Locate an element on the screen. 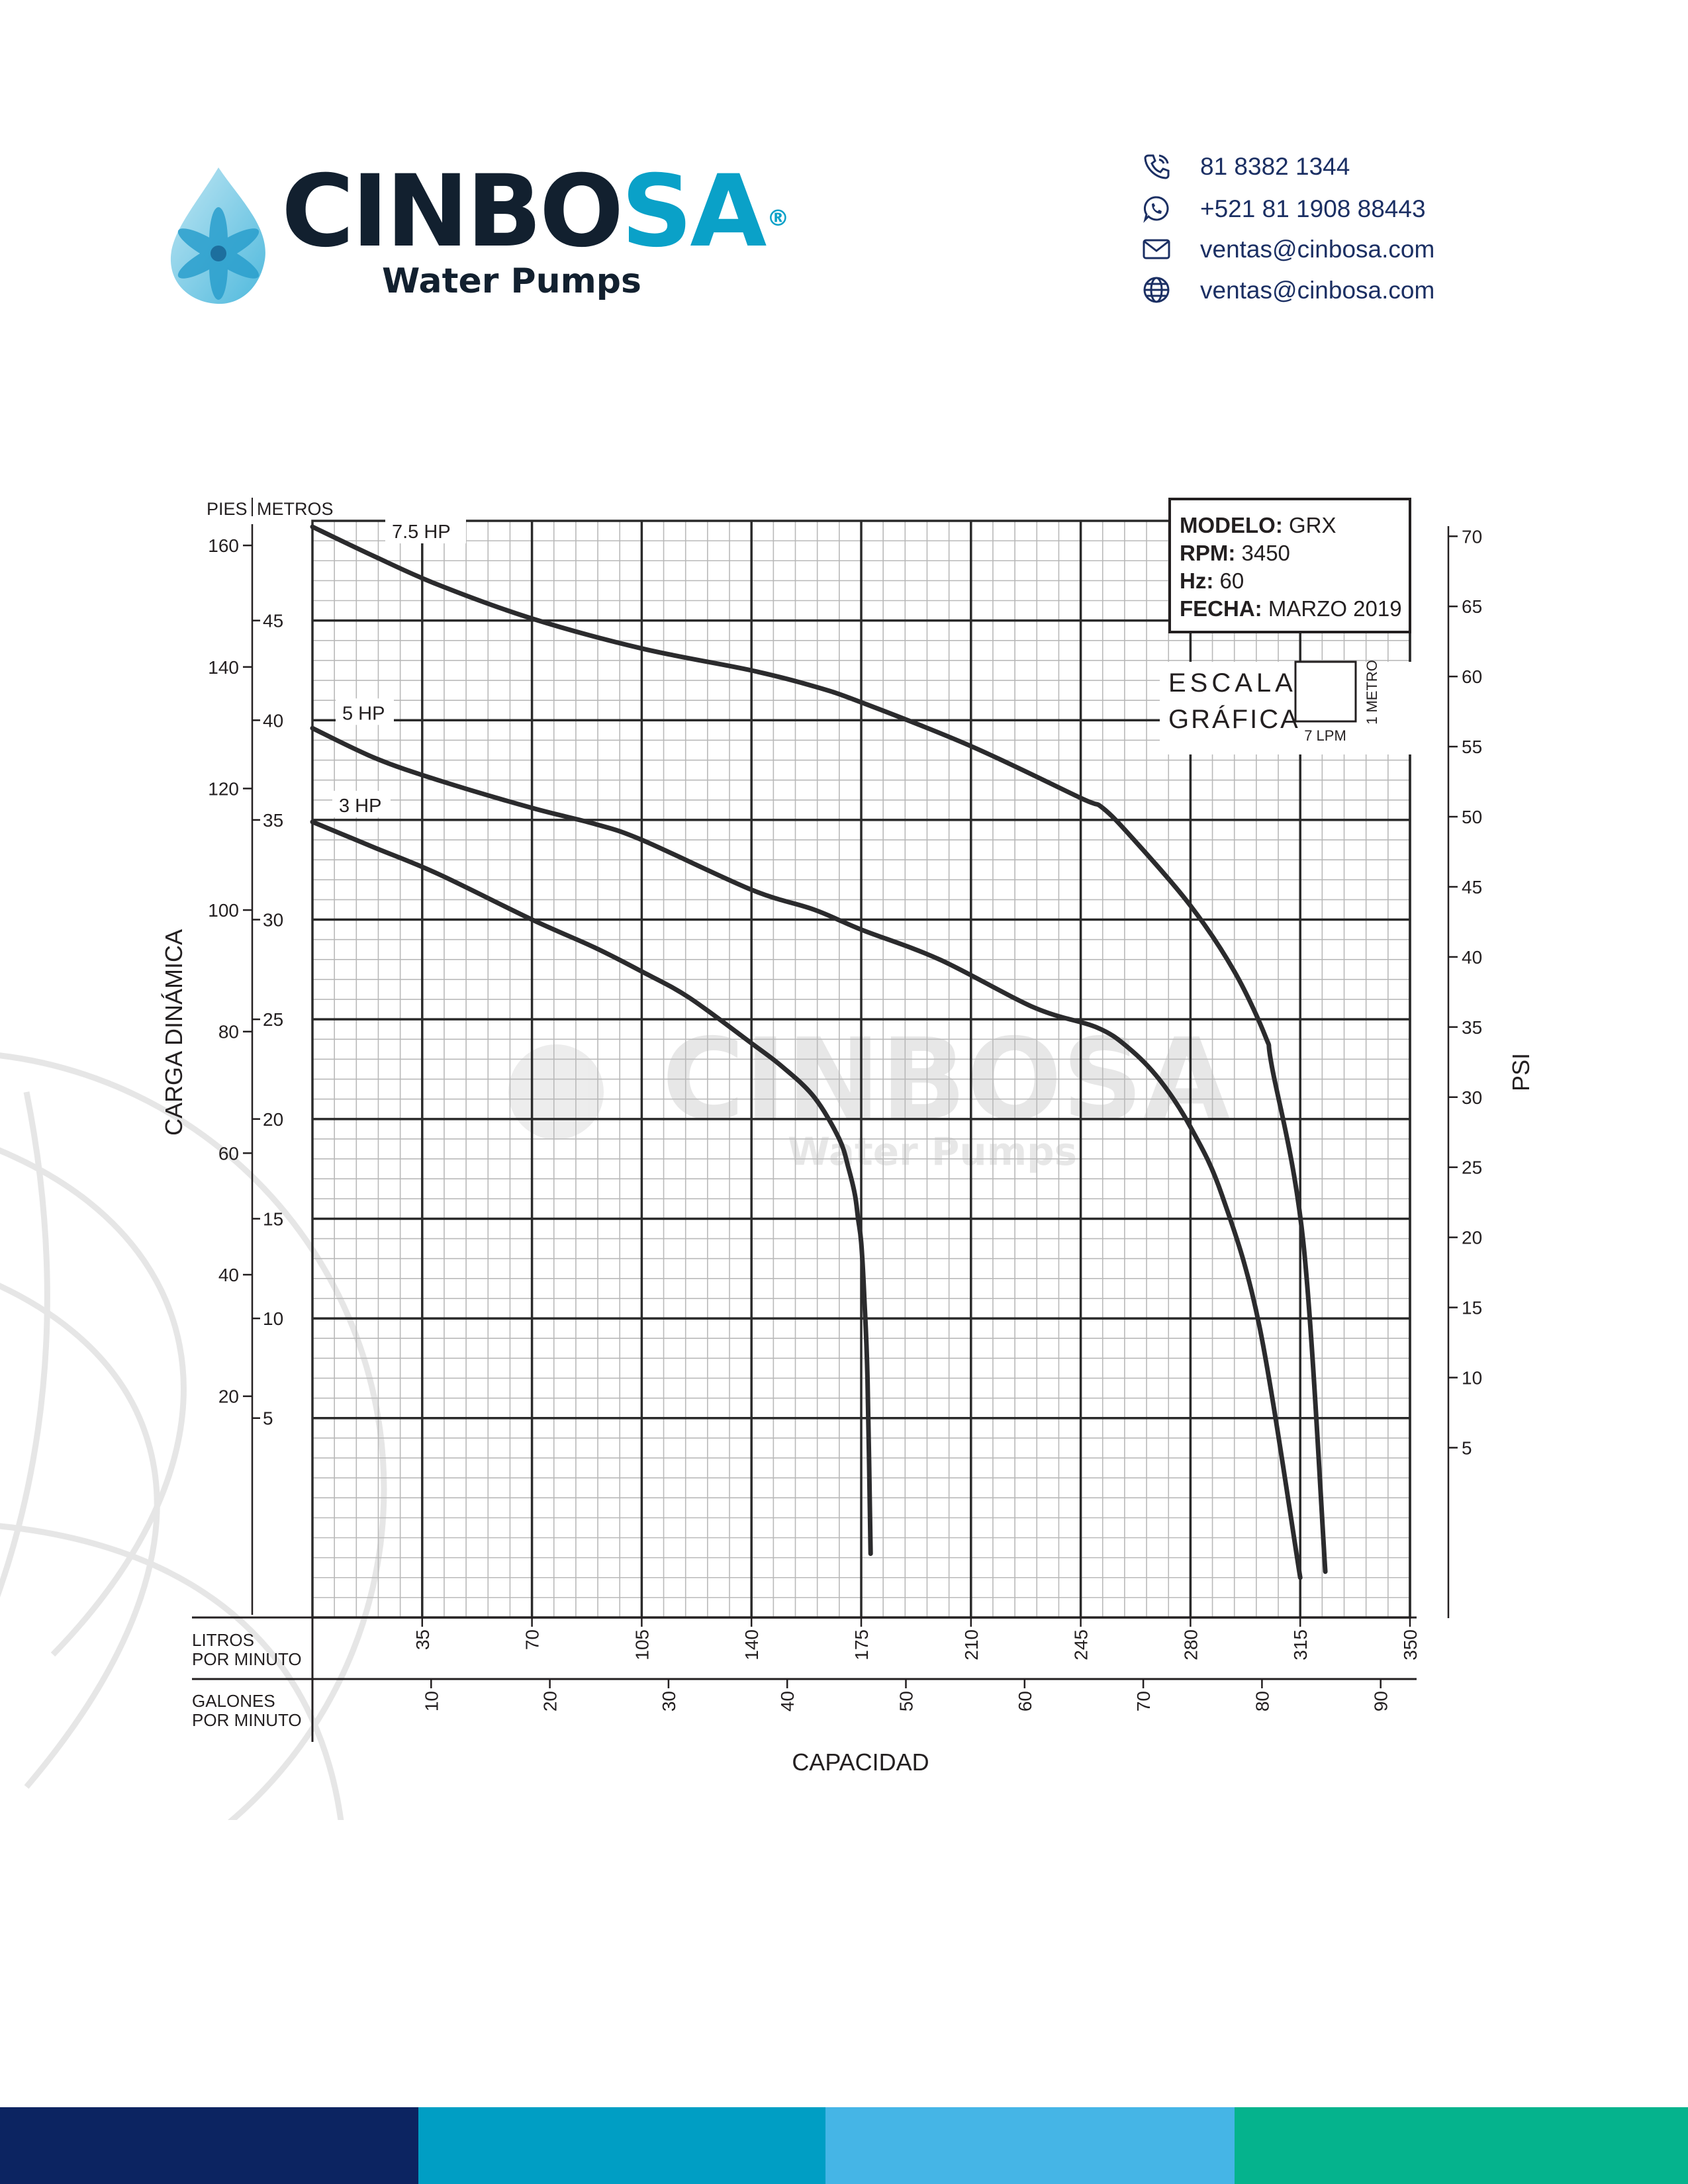  y-axis-title-left: CARGA DINÁMICA is located at coordinates (173, 1032).